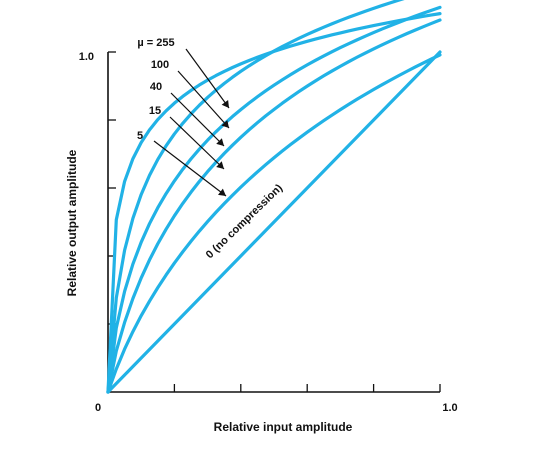 This screenshot has width=552, height=455. What do you see at coordinates (449, 408) in the screenshot?
I see `x-tick-label-1: 1.0` at bounding box center [449, 408].